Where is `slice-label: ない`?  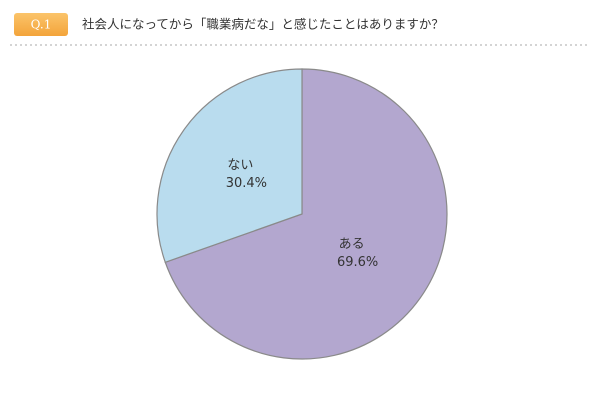
slice-label: ない is located at coordinates (240, 165).